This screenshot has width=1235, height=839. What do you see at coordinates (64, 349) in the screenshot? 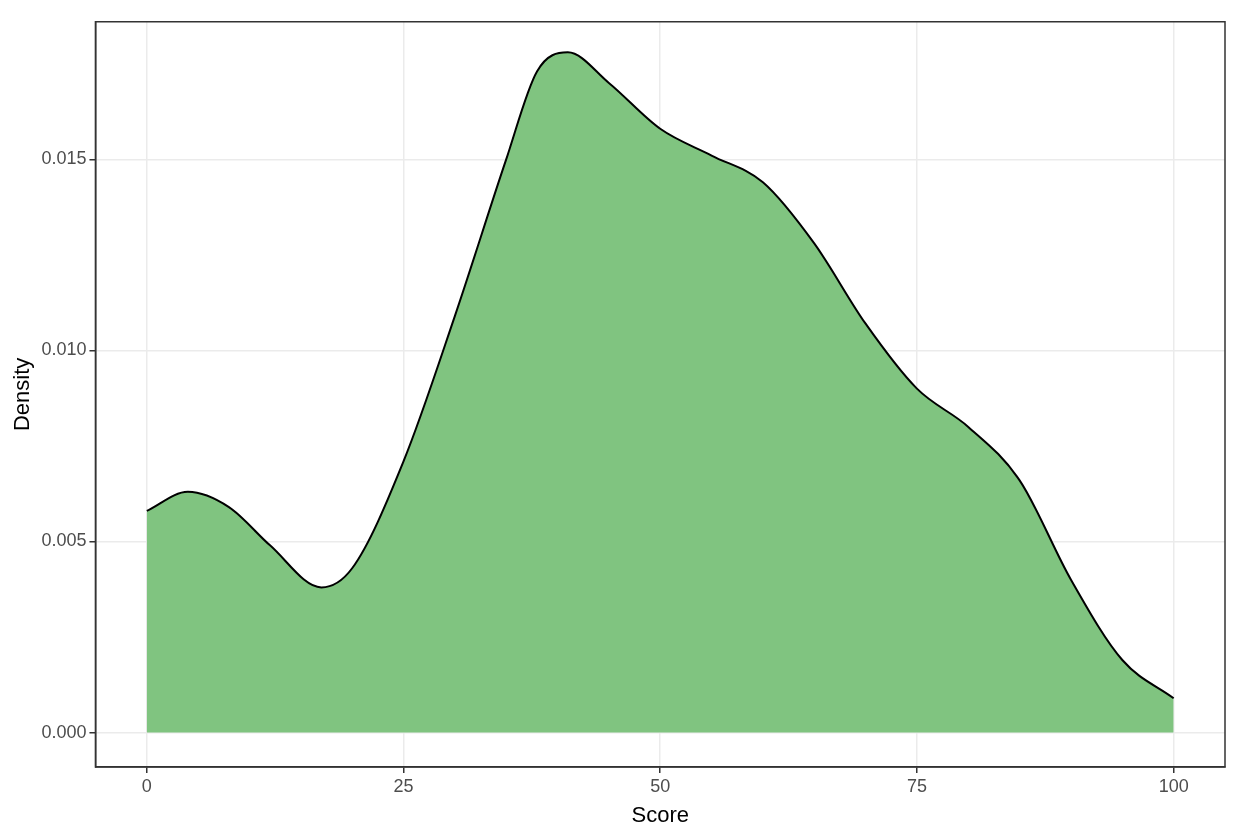
I see `y-tick-label: 0.010` at bounding box center [64, 349].